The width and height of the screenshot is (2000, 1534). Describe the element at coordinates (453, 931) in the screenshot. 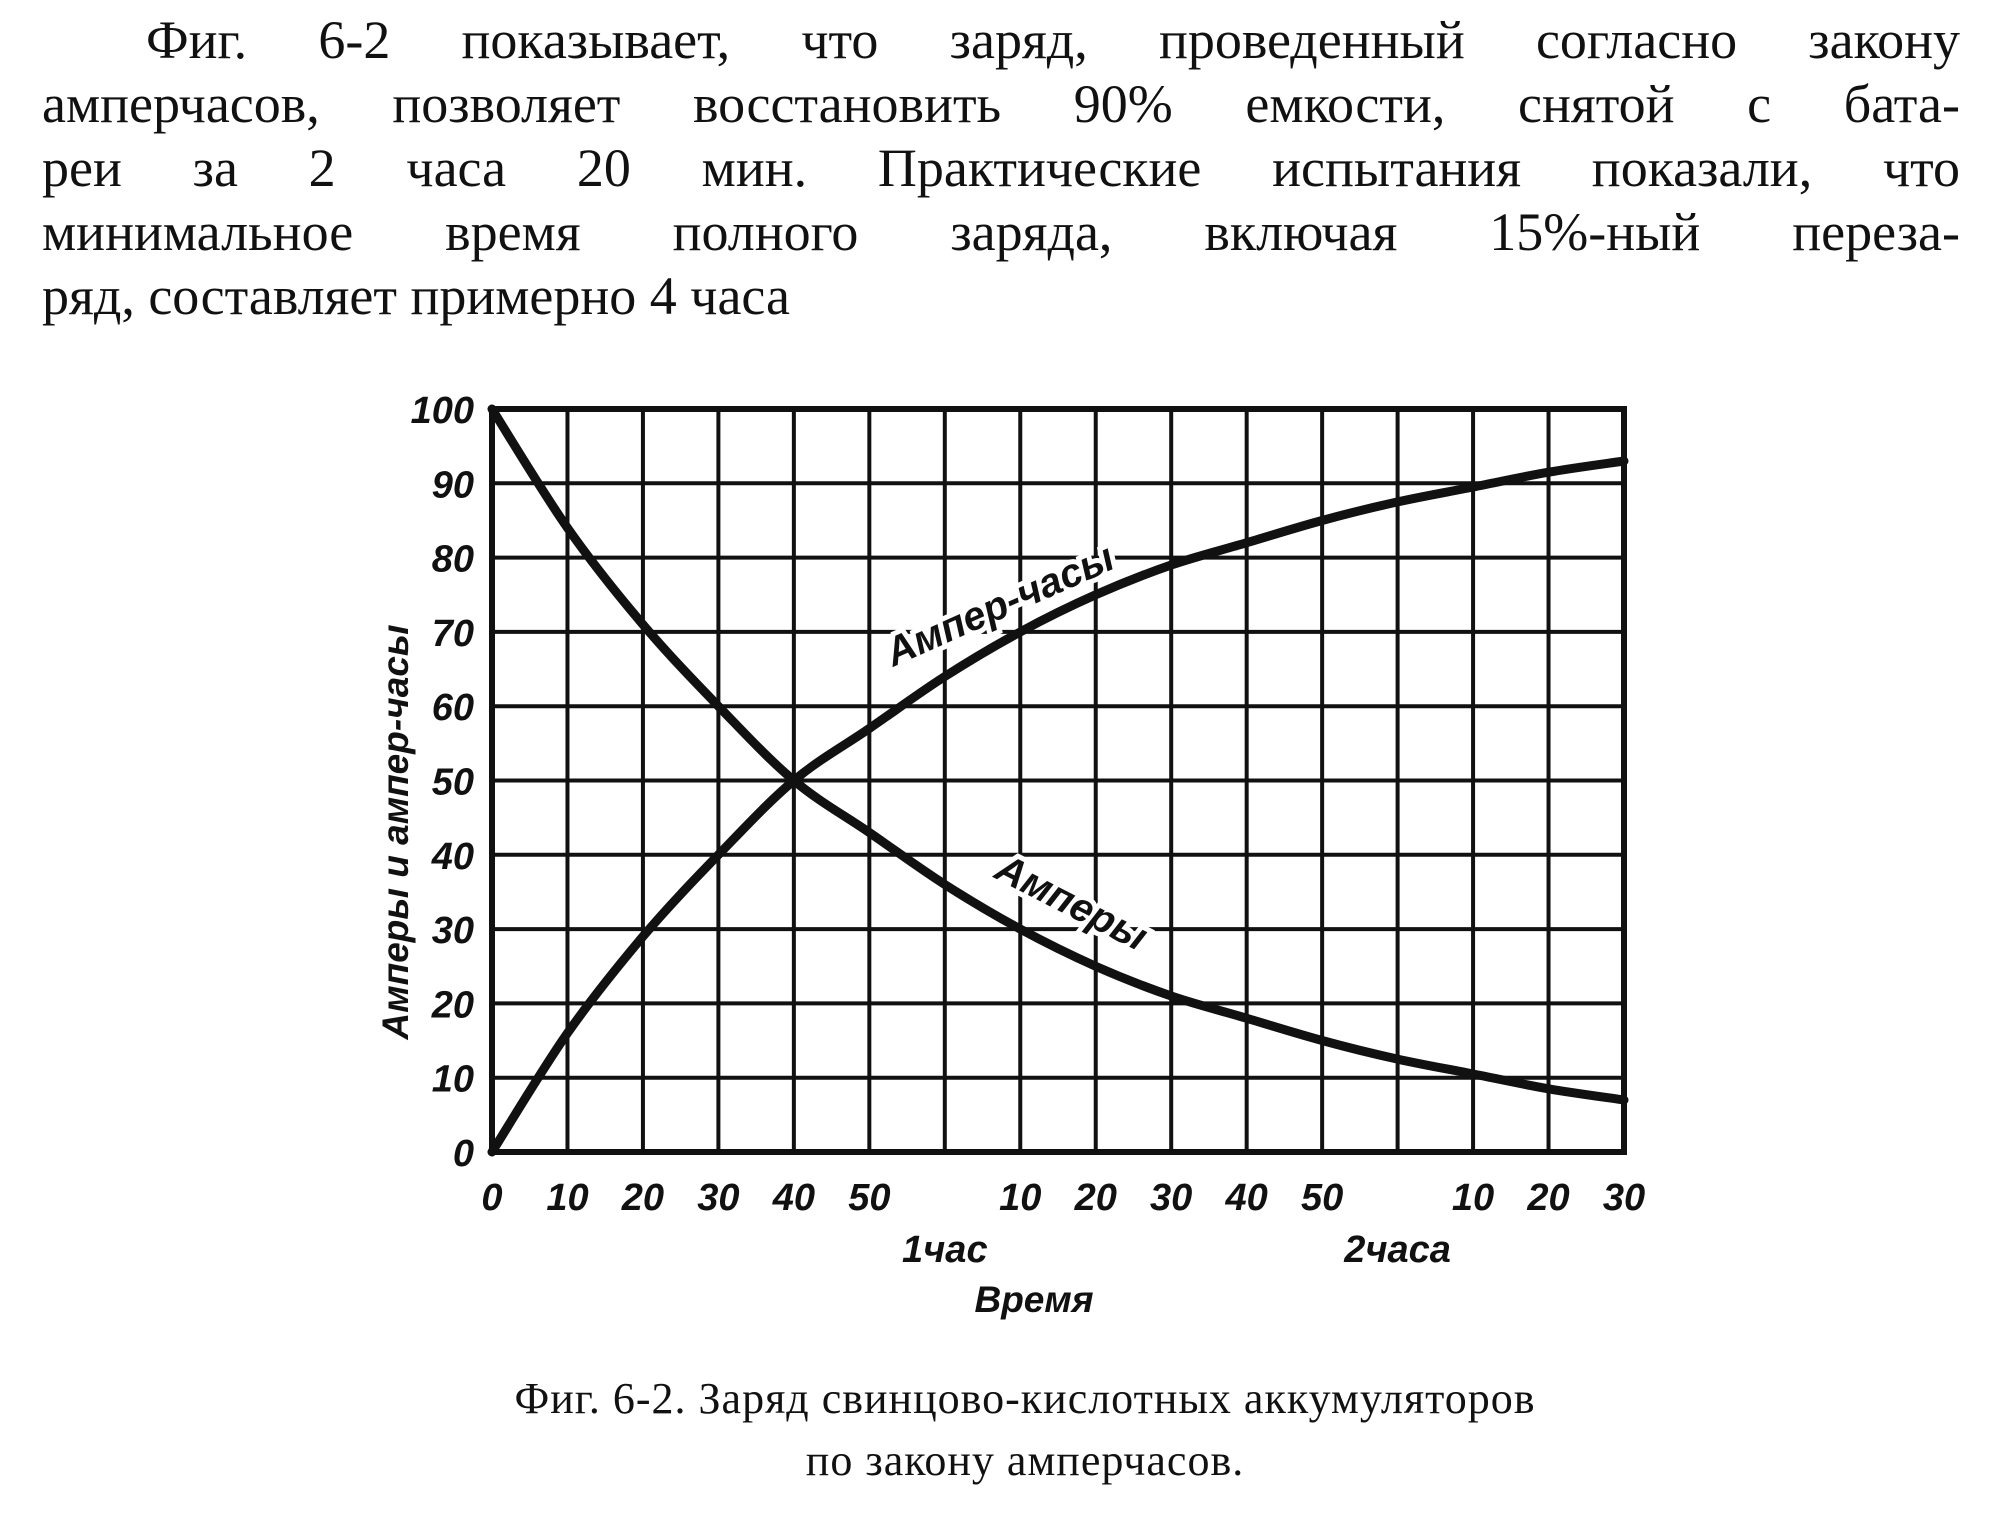

I see `y-tick-label: 30` at that location.